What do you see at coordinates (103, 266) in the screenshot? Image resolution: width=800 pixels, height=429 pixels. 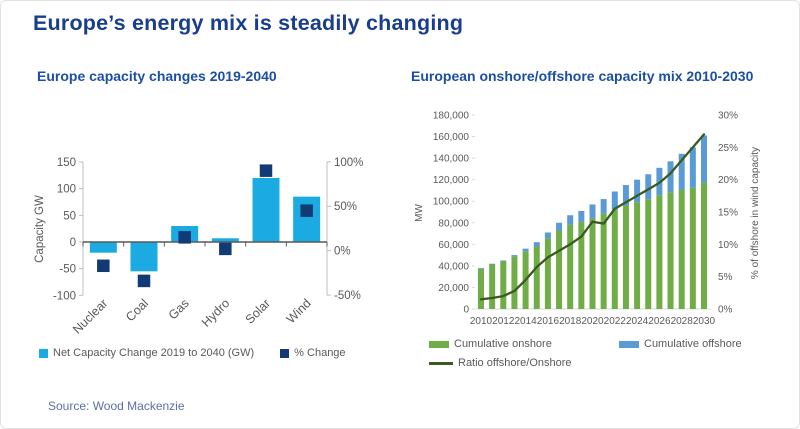 I see `pct-marker-nuclear` at bounding box center [103, 266].